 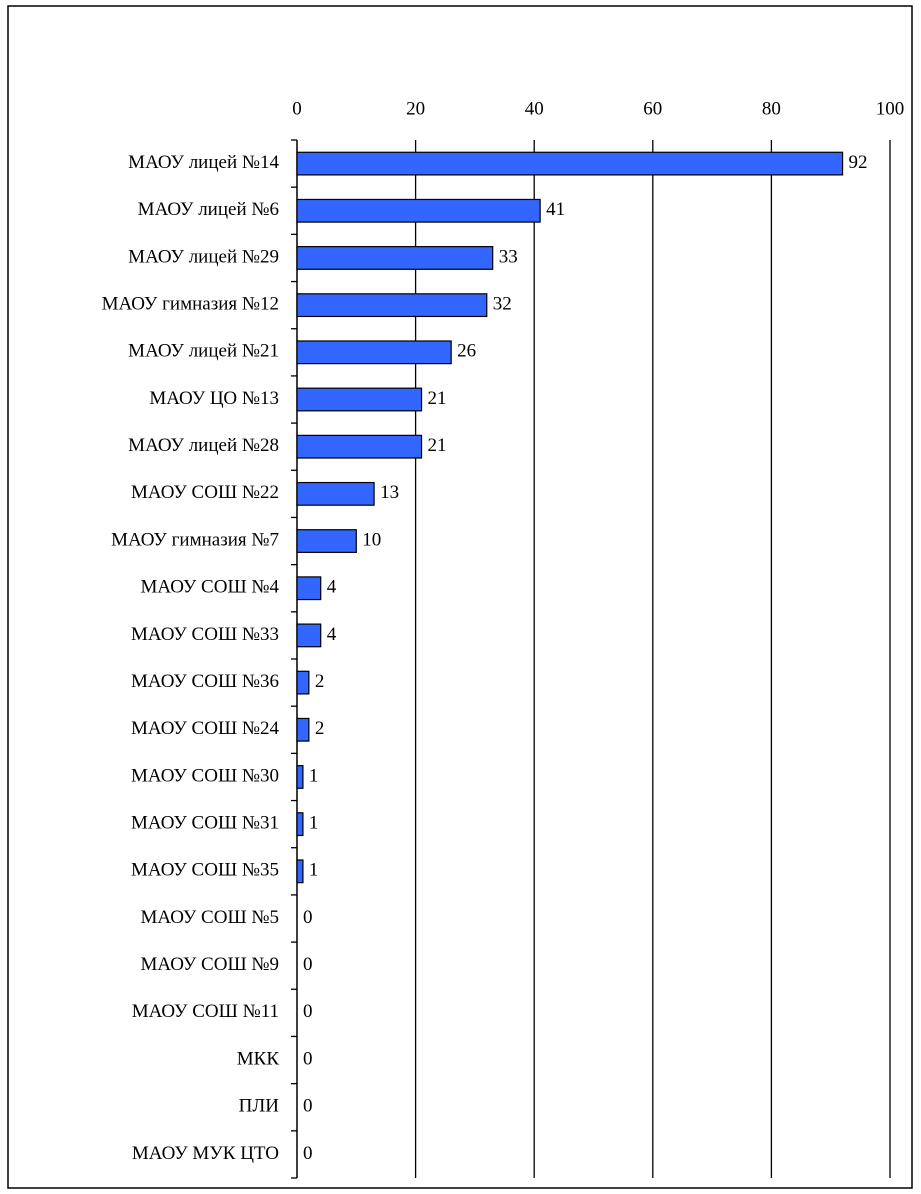 What do you see at coordinates (258, 1058) in the screenshot?
I see `y-tick-label: МКК` at bounding box center [258, 1058].